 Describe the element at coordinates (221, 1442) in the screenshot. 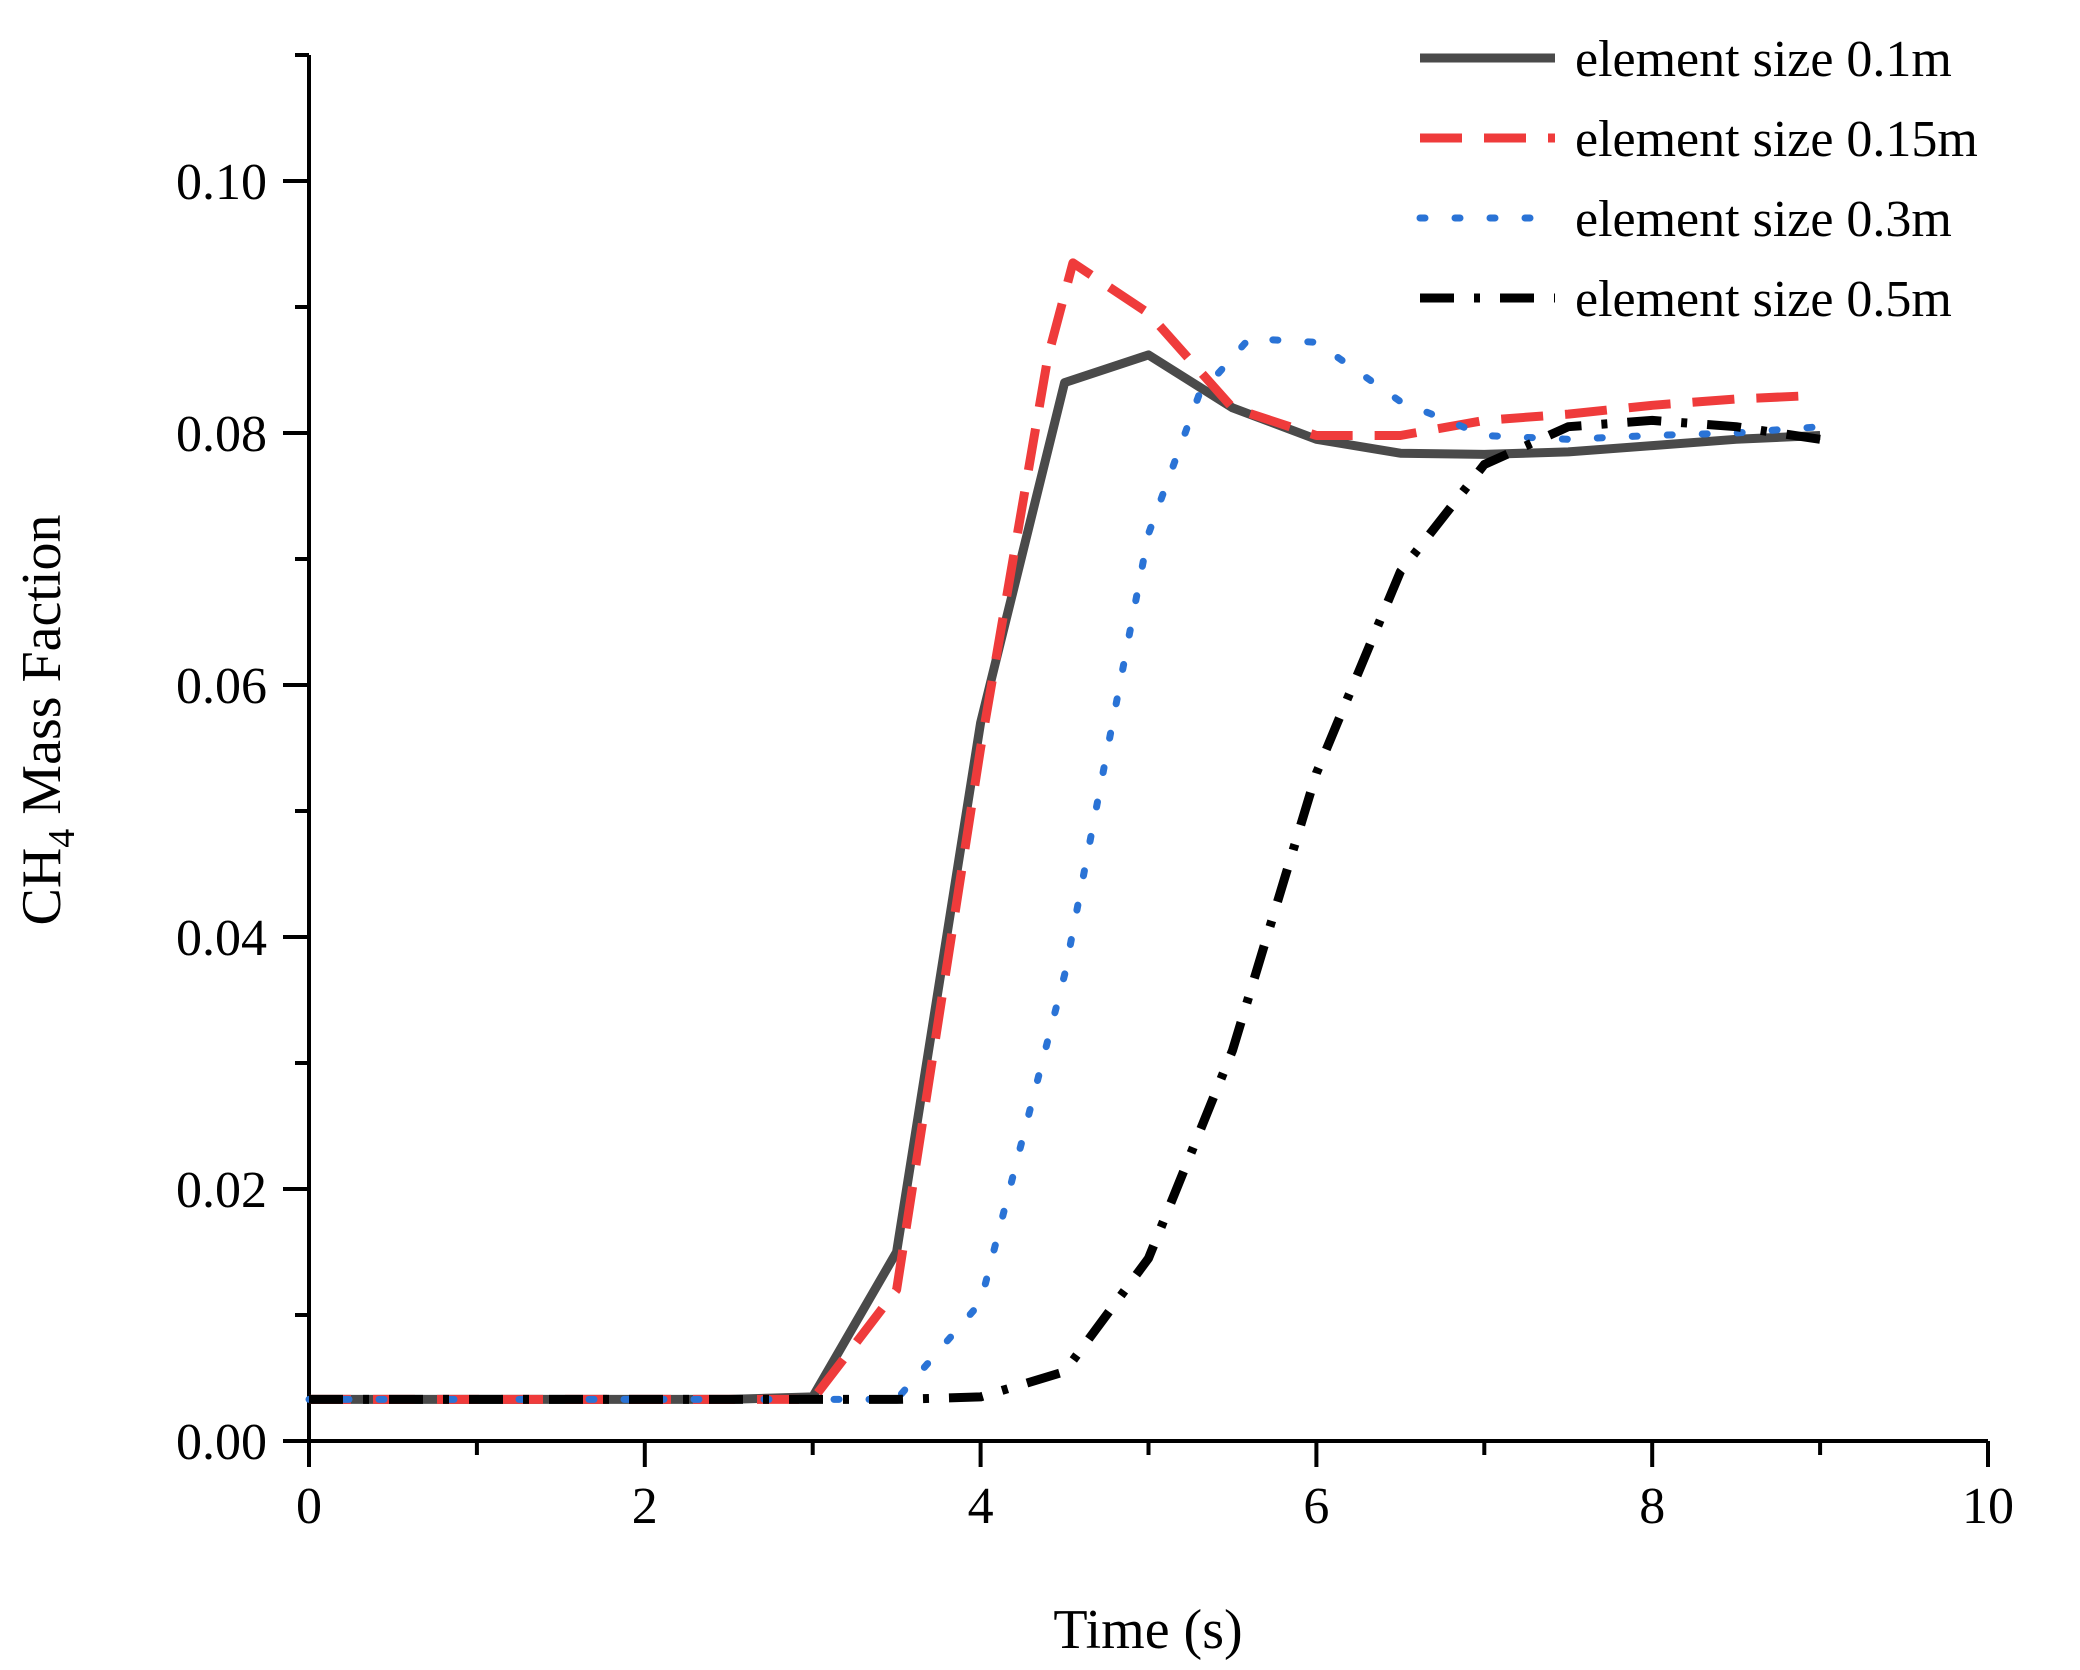

I see `y-tick-label: 0.00` at that location.